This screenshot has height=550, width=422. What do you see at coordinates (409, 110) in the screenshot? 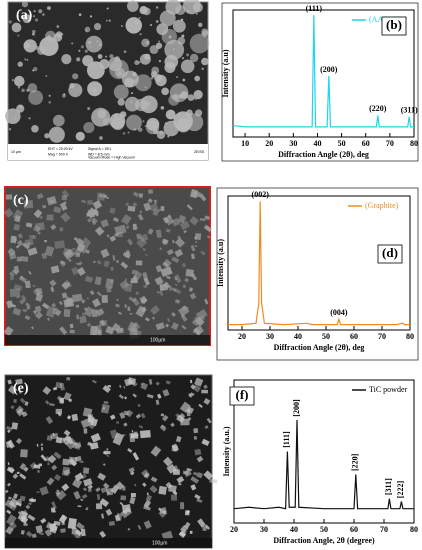
I see `peak-label: (311)` at bounding box center [409, 110].